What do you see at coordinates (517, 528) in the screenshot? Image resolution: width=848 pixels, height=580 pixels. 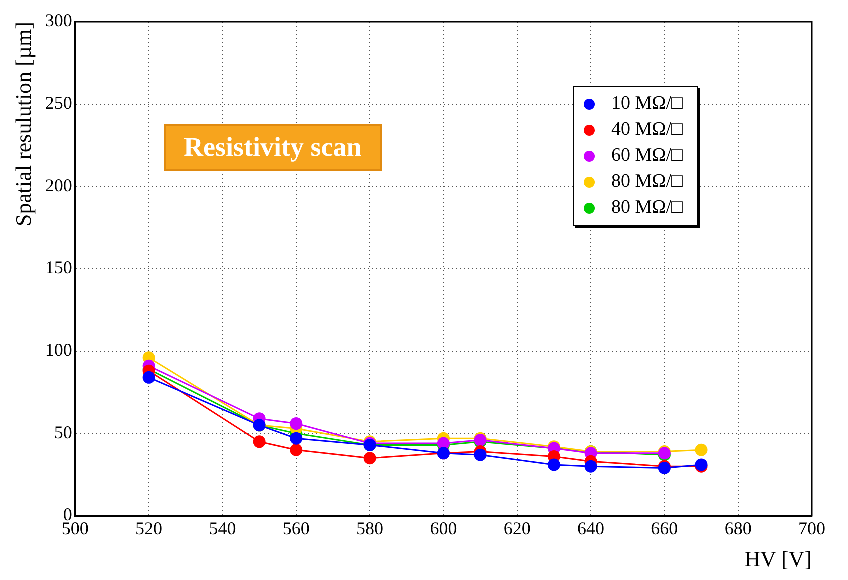 I see `x-tick-label: 620` at bounding box center [517, 528].